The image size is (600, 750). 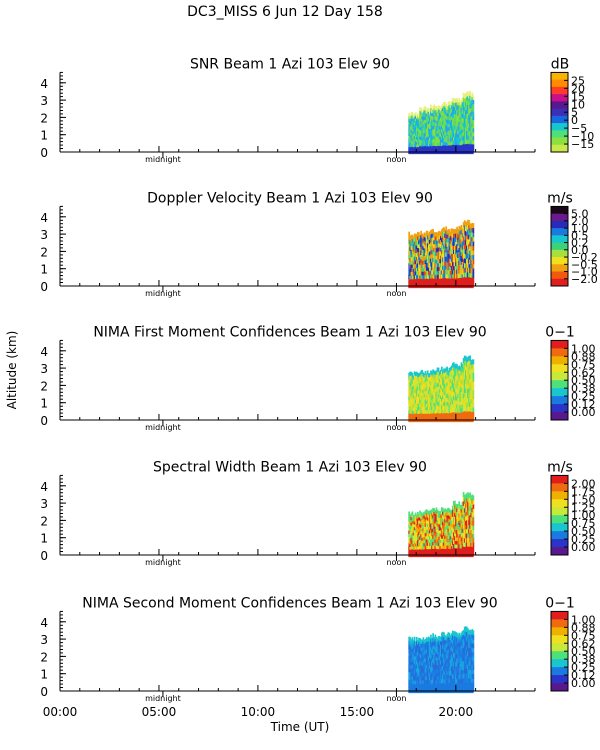 What do you see at coordinates (580, 221) in the screenshot?
I see `colorbar-tick-label: 2.0` at bounding box center [580, 221].